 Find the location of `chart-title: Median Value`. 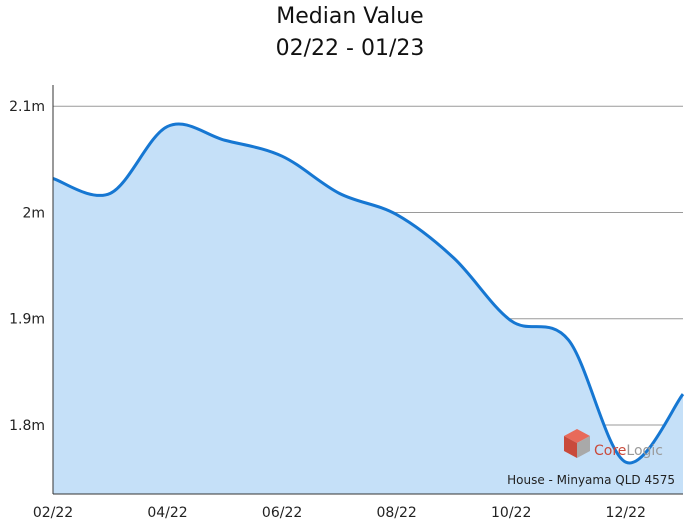

chart-title: Median Value is located at coordinates (350, 16).